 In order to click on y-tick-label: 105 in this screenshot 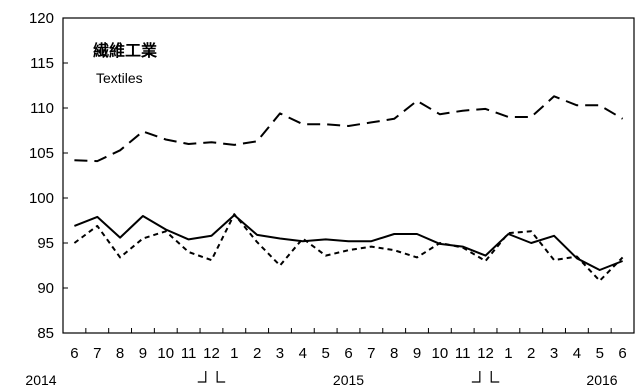, I will do `click(41, 153)`.